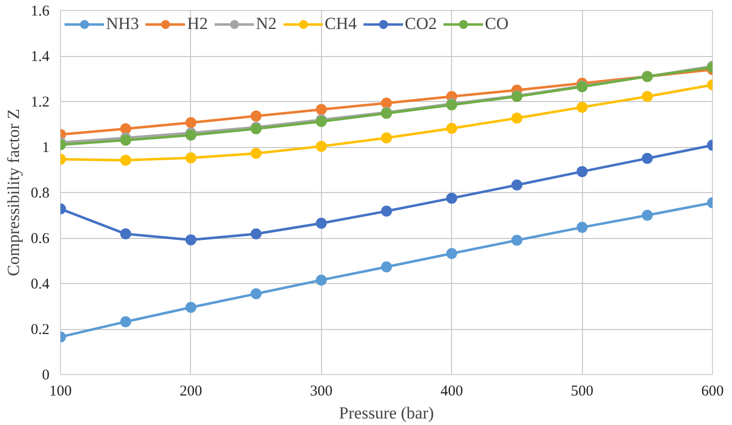 The width and height of the screenshot is (732, 425). I want to click on y-tick-label: 0.2, so click(40, 330).